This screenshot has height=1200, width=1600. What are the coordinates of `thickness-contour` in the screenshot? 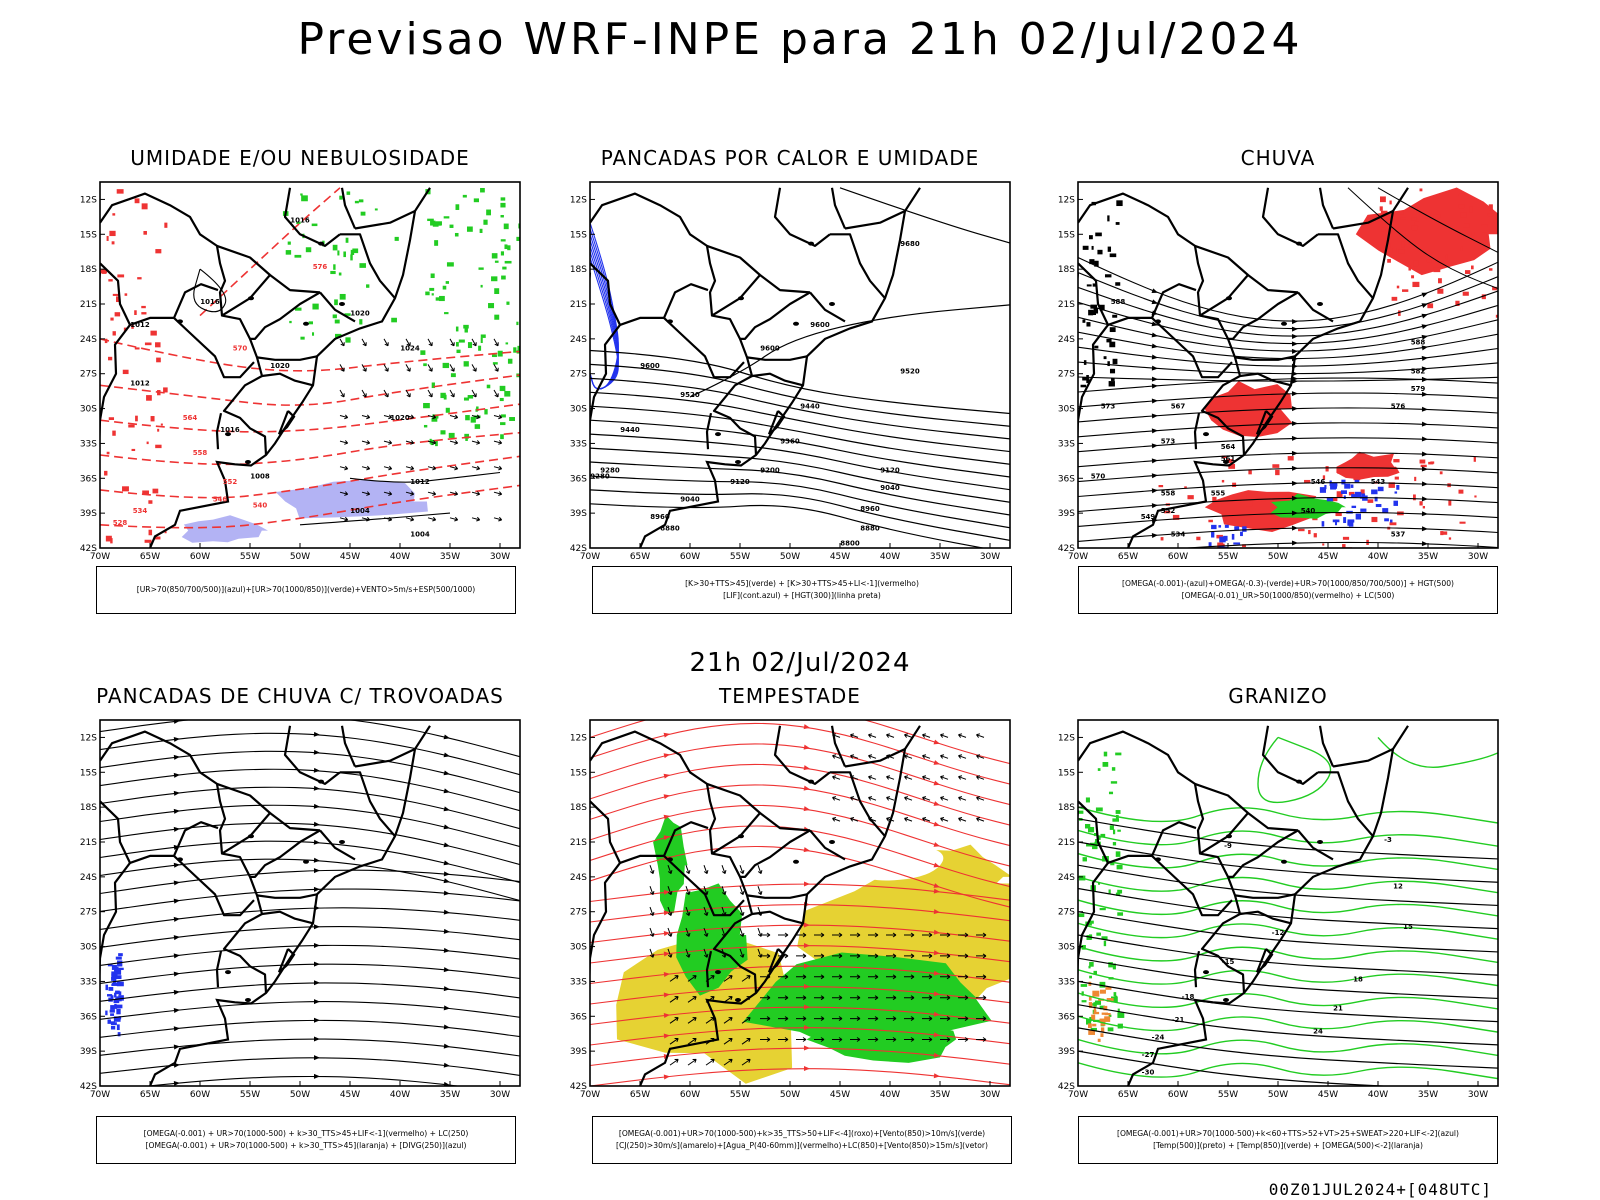 It's located at (310, 418).